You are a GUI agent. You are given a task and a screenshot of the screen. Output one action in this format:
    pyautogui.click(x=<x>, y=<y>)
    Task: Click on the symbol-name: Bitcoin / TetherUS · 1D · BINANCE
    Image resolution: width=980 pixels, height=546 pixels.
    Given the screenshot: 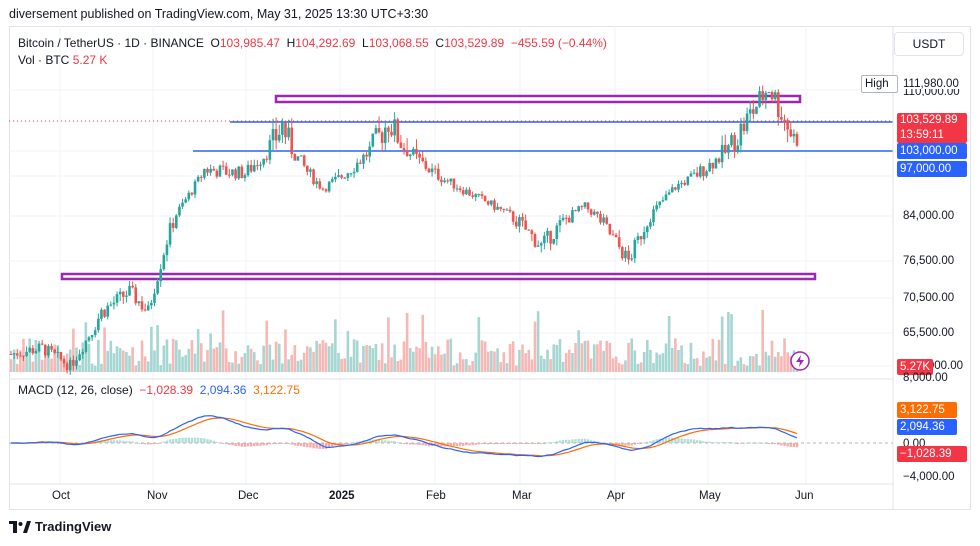 What is the action you would take?
    pyautogui.click(x=111, y=43)
    